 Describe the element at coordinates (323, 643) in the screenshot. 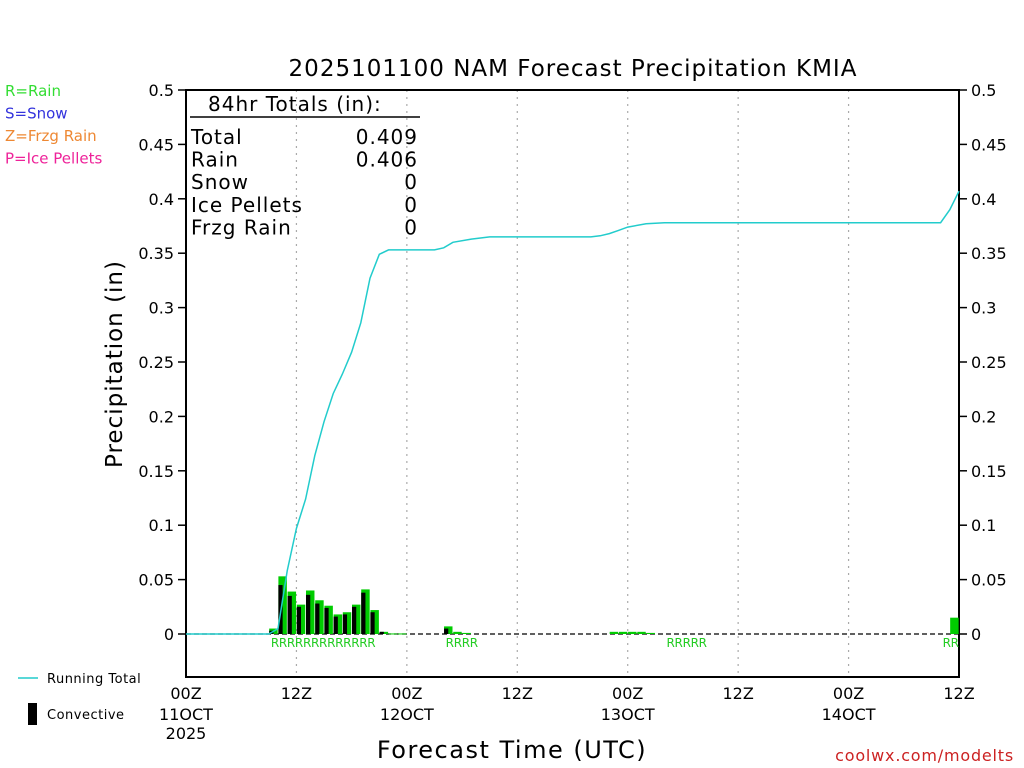

I see `rain-type-marker: RRRRRRRRRRRRR` at that location.